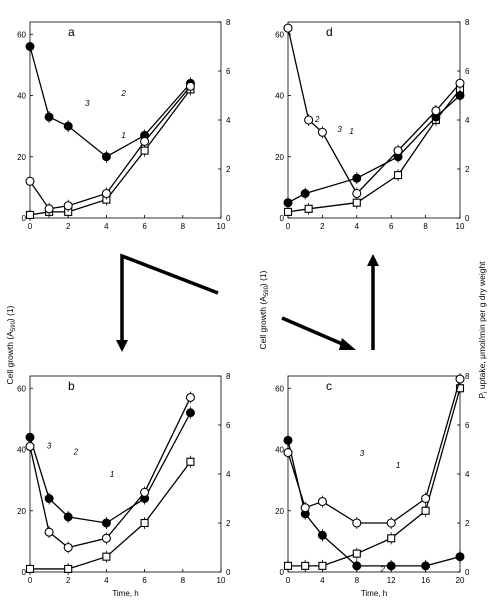 The image size is (495, 607). Describe the element at coordinates (264, 309) in the screenshot. I see `y-axis-label-middle: Cell growth (A590) (1)` at that location.